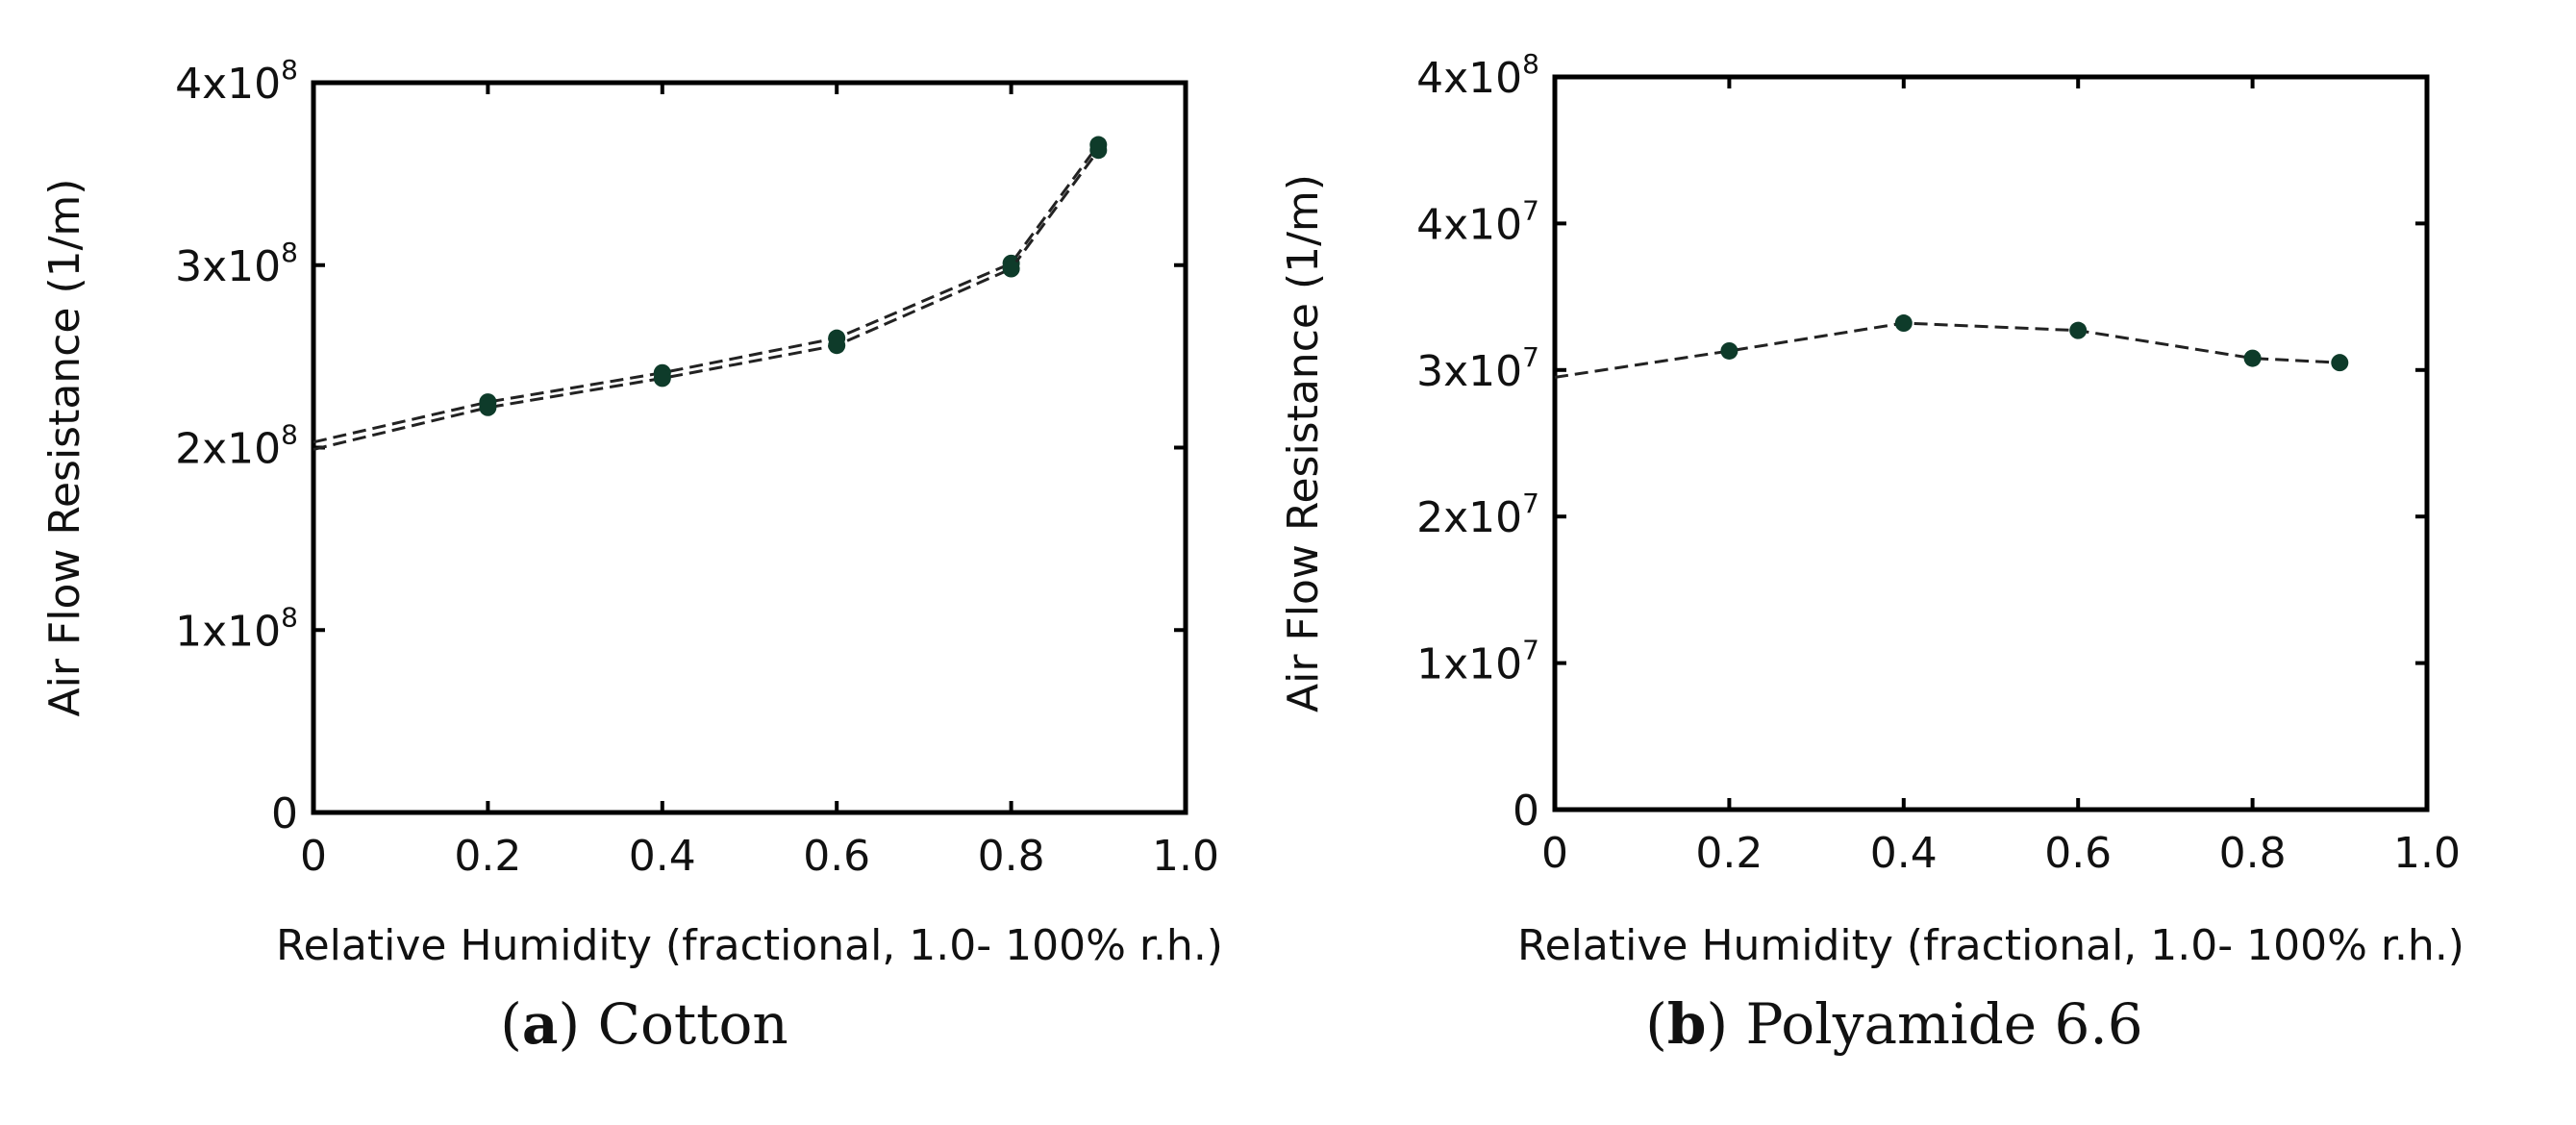  I want to click on caption-text: Polyamide 6.6, so click(1944, 1024).